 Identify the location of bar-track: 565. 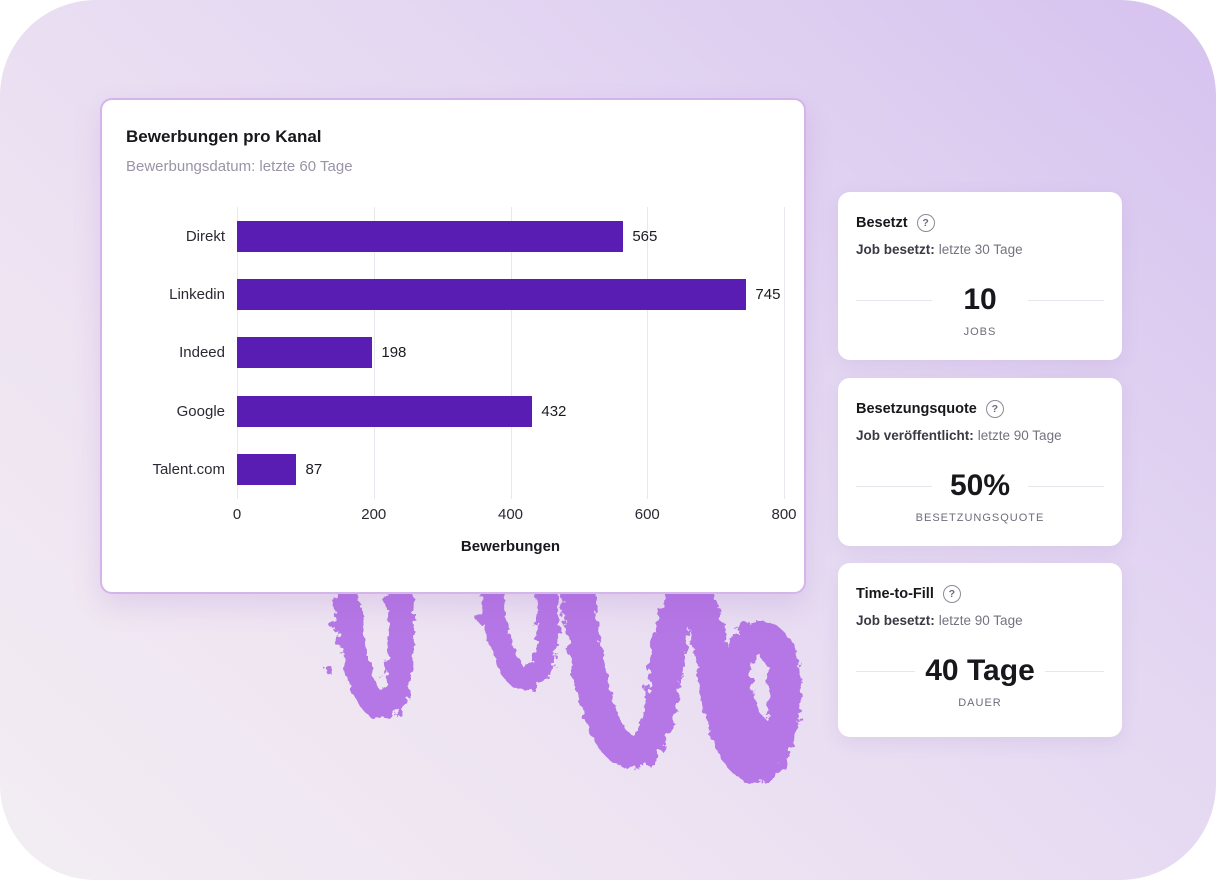
(508, 236).